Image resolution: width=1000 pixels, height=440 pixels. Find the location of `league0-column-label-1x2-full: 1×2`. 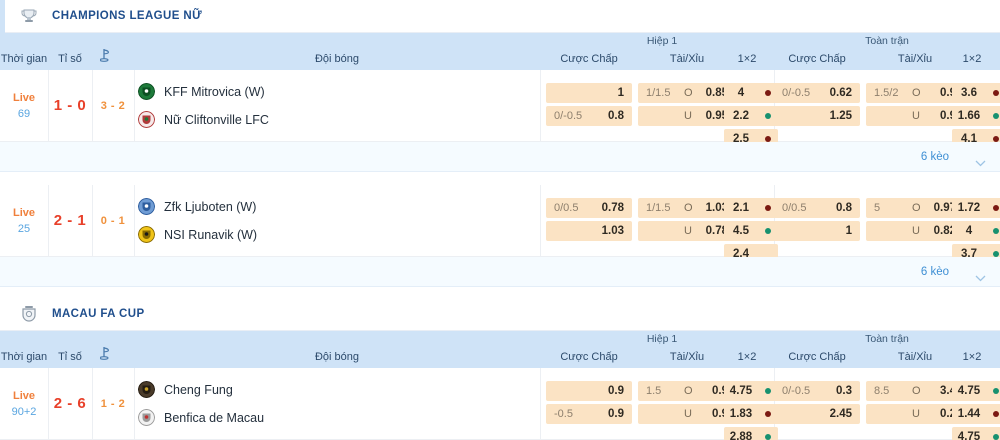

league0-column-label-1x2-full: 1×2 is located at coordinates (972, 59).